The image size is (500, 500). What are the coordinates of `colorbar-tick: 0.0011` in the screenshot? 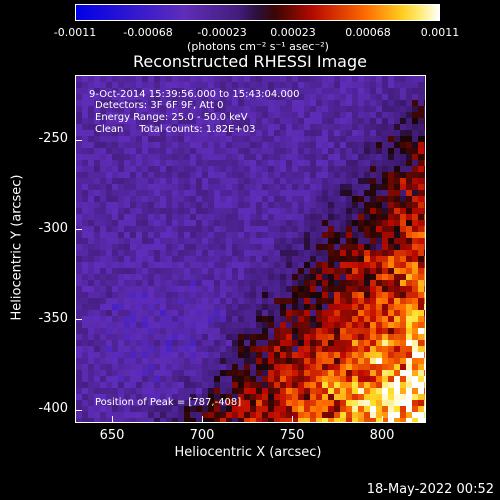 It's located at (440, 32).